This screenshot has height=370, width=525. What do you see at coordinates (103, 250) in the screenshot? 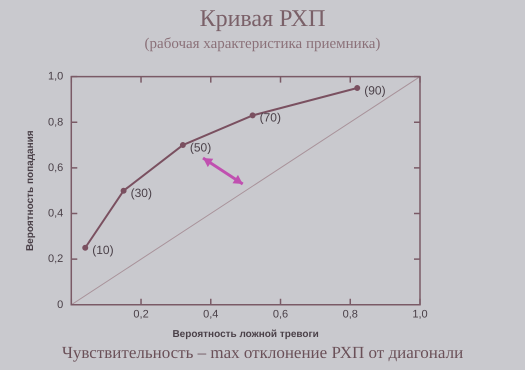
I see `annotation: (10)` at bounding box center [103, 250].